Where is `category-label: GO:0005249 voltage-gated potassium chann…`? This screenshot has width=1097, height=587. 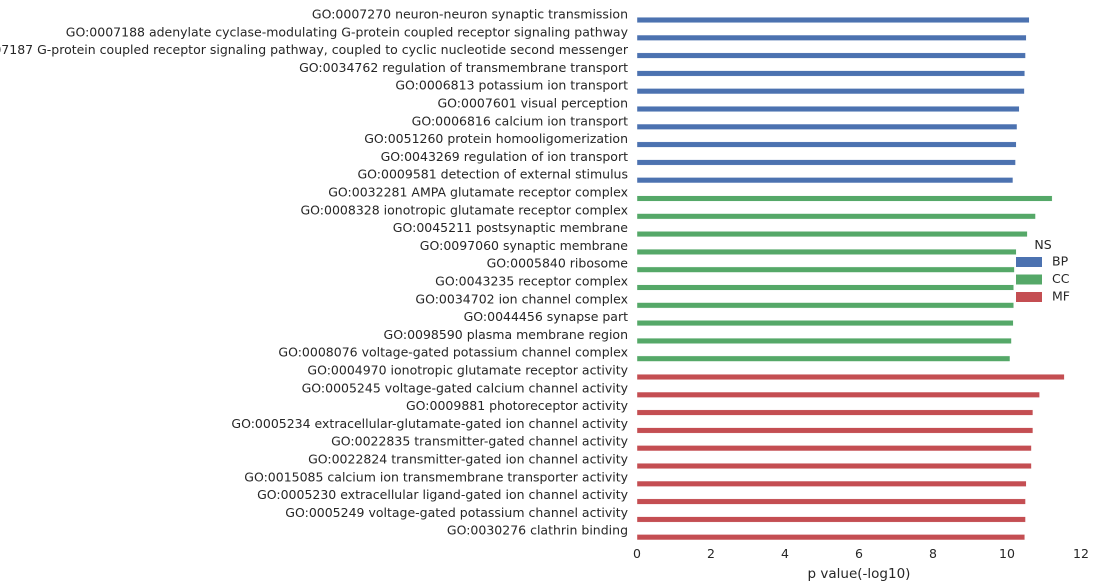 category-label: GO:0005249 voltage-gated potassium chann… is located at coordinates (456, 512).